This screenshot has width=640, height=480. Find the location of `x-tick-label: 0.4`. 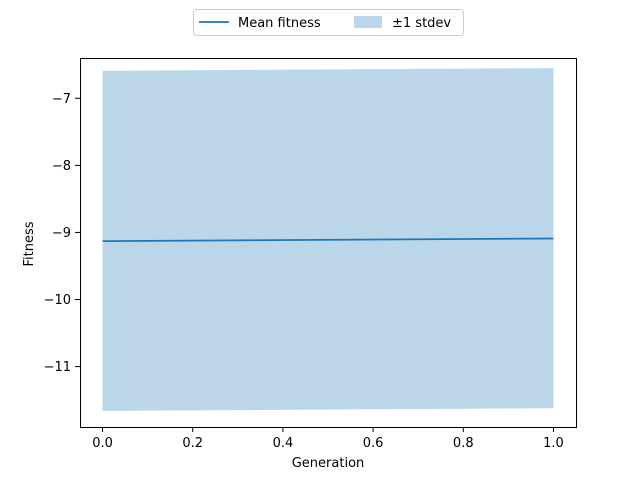

x-tick-label: 0.4 is located at coordinates (283, 443).